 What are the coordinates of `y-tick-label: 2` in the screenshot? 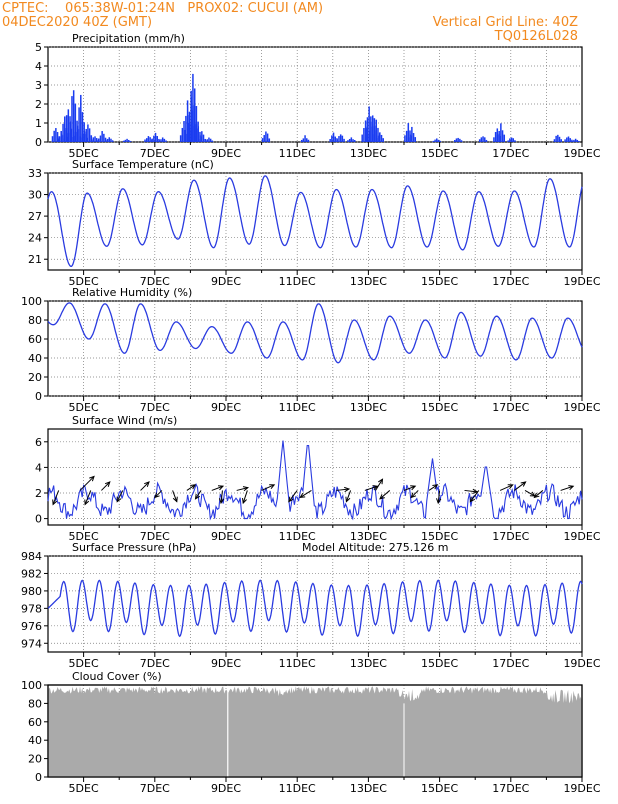 It's located at (38, 493).